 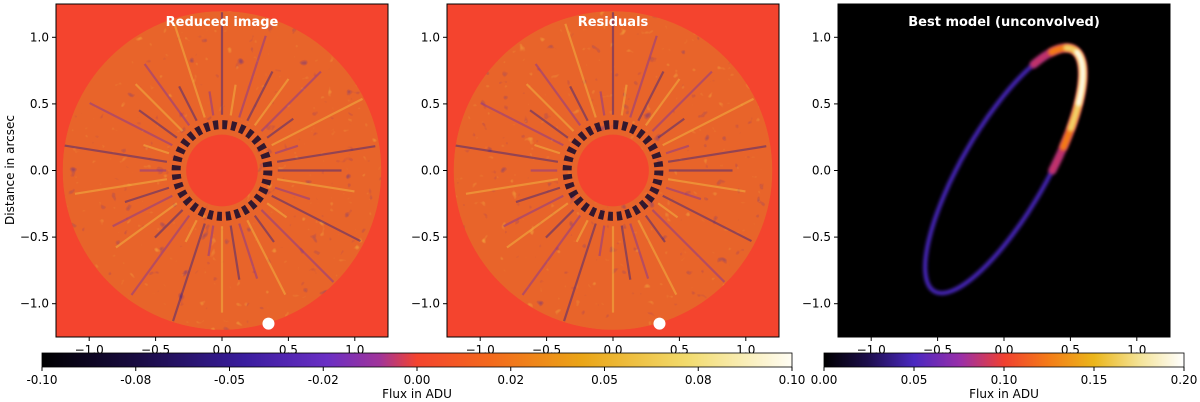 I want to click on colorbar-model-flux: 0.00 0.05 0.10 0.15 0.20 Flux in ADU, so click(x=1004, y=376).